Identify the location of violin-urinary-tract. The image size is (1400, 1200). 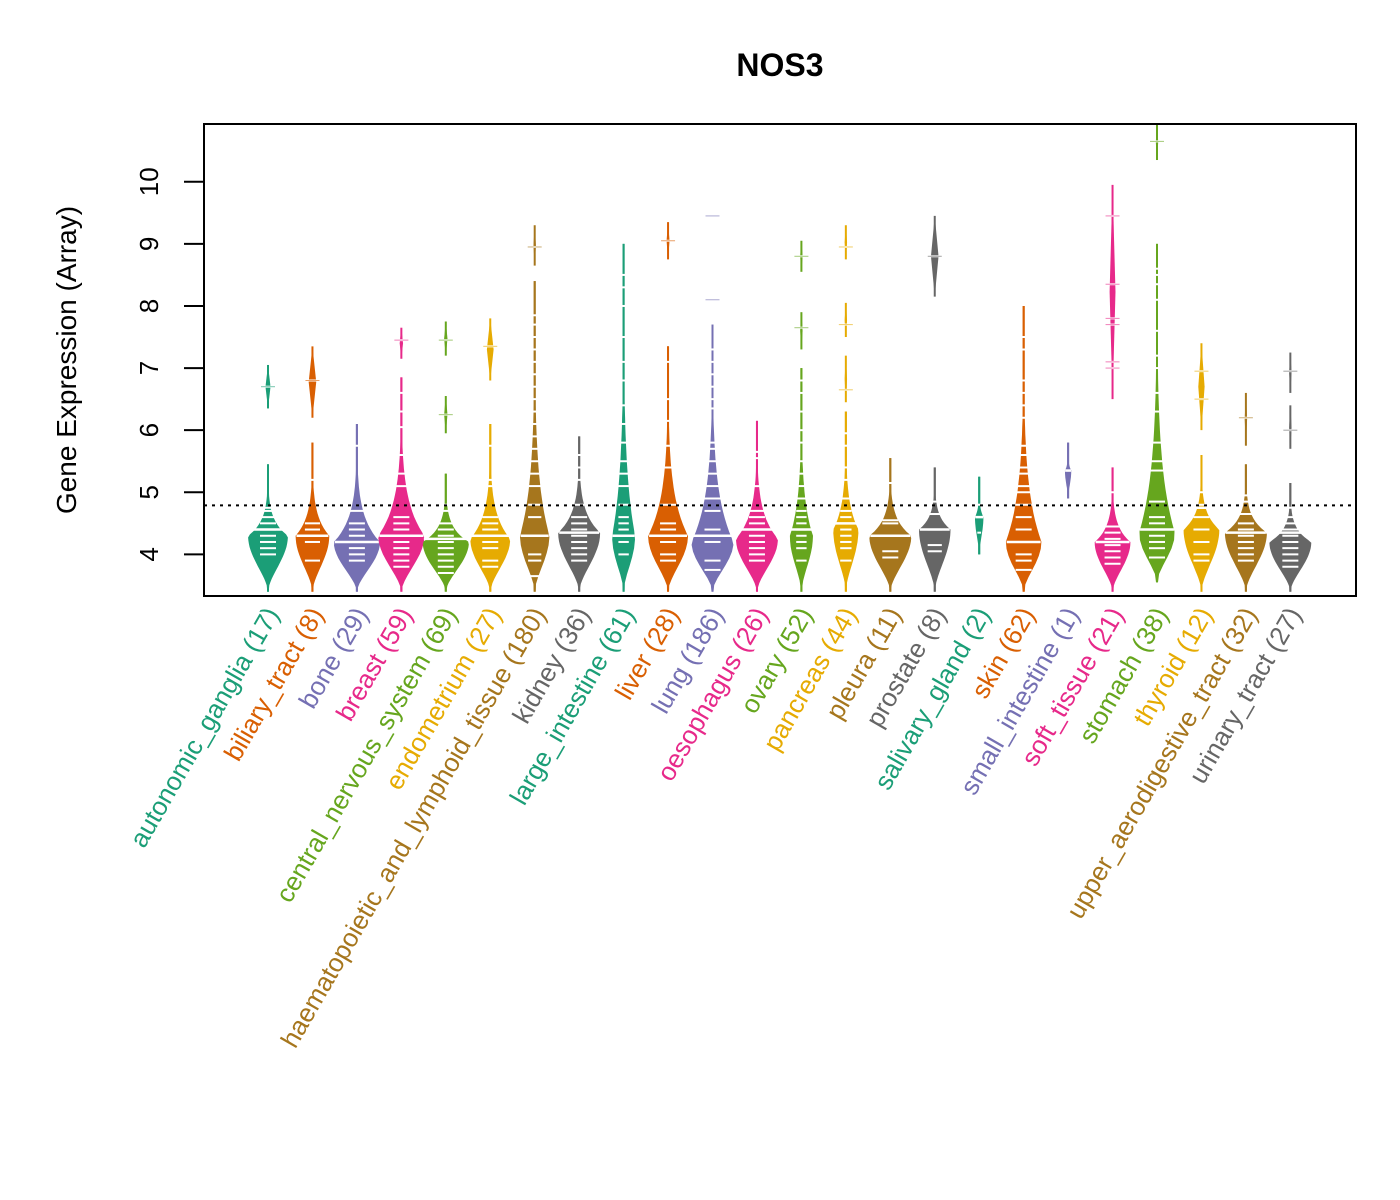
(1290, 472).